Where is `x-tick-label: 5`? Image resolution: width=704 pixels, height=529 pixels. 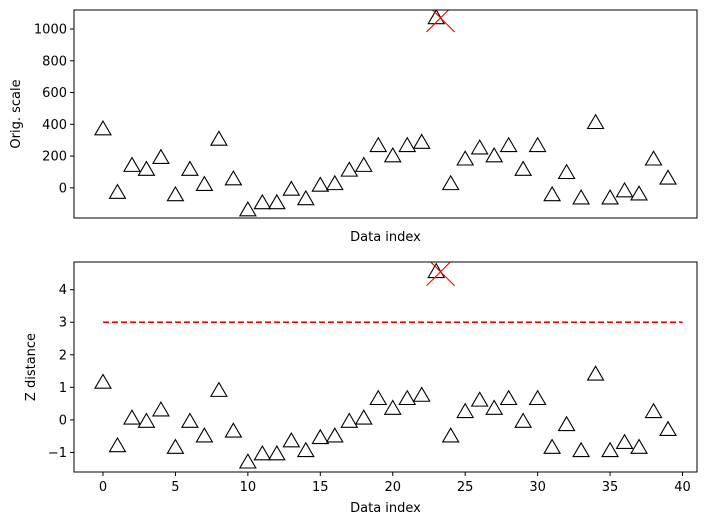 x-tick-label: 5 is located at coordinates (175, 487).